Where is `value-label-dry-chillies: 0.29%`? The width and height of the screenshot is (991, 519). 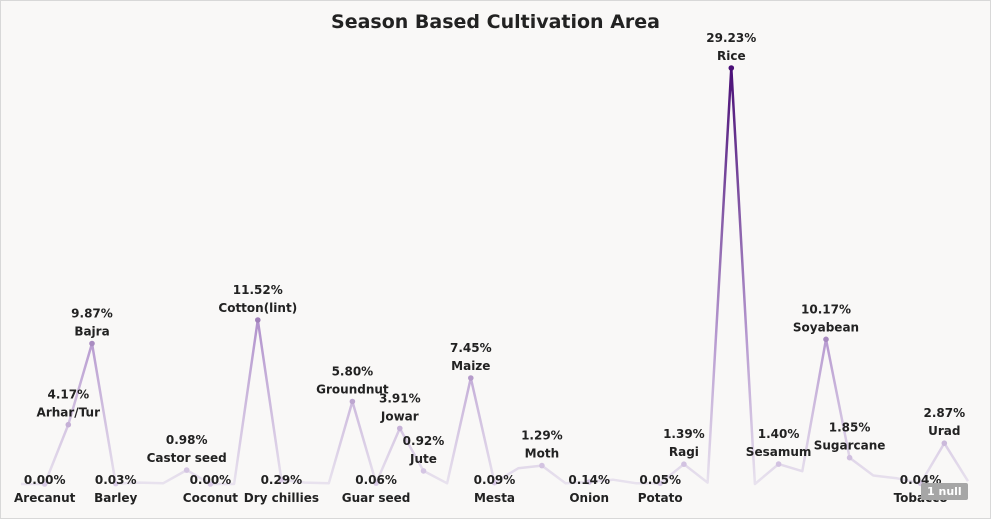 value-label-dry-chillies: 0.29% is located at coordinates (282, 480).